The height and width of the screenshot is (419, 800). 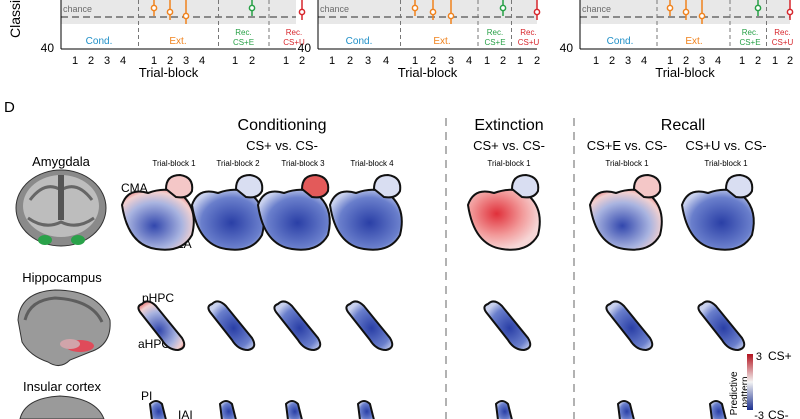 What do you see at coordinates (282, 125) in the screenshot?
I see `header-conditioning: Conditioning` at bounding box center [282, 125].